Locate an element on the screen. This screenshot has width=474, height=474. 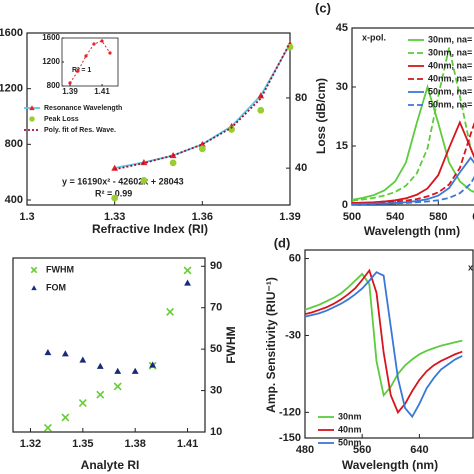
y2-tick-label: 40 is located at coordinates (301, 168).